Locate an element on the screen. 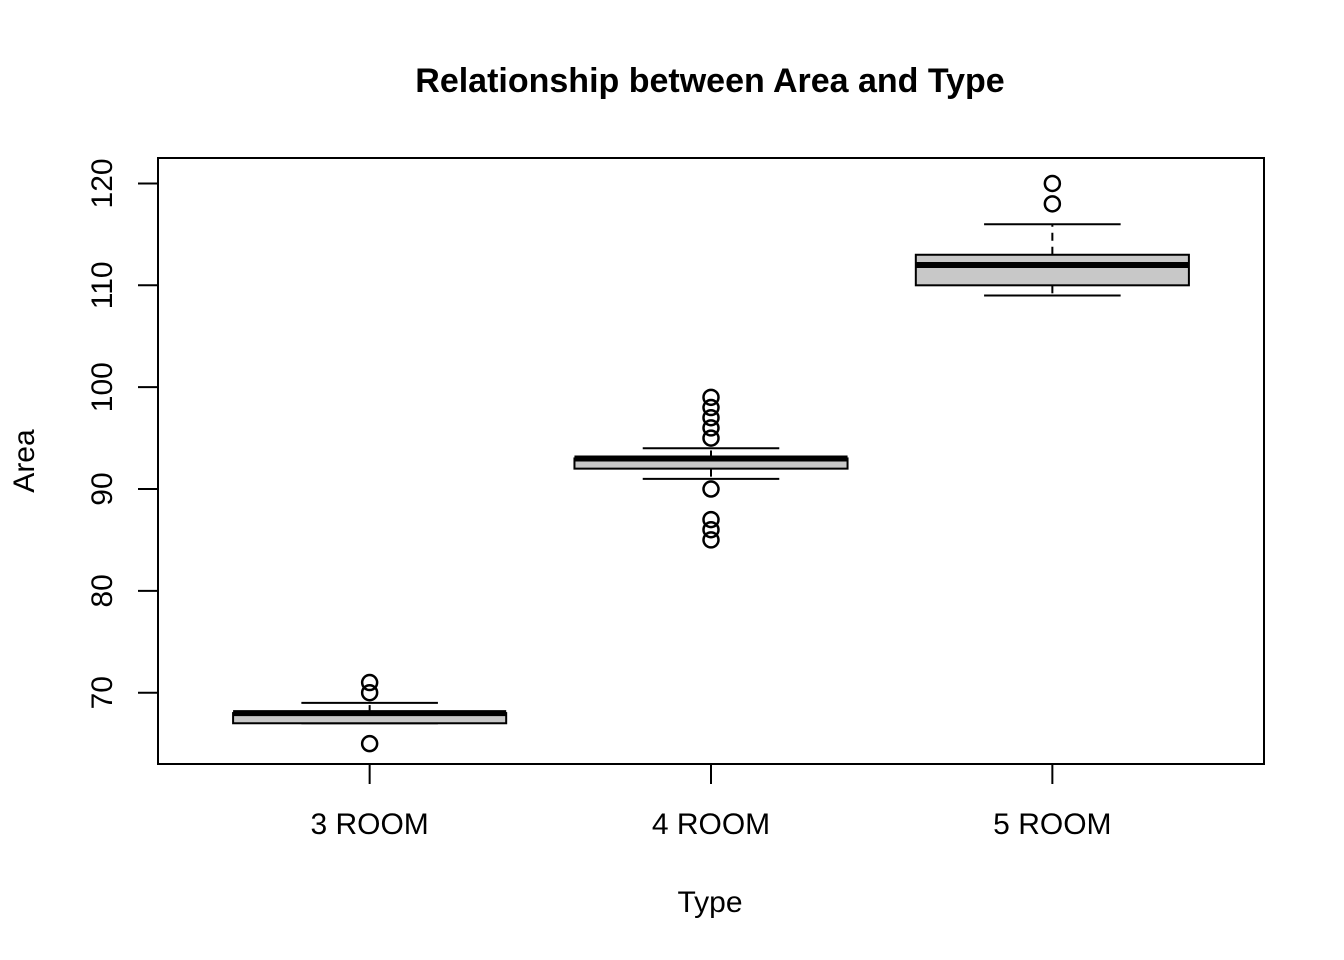  y-axis: 70 80 90 100 110 120 is located at coordinates (122, 433).